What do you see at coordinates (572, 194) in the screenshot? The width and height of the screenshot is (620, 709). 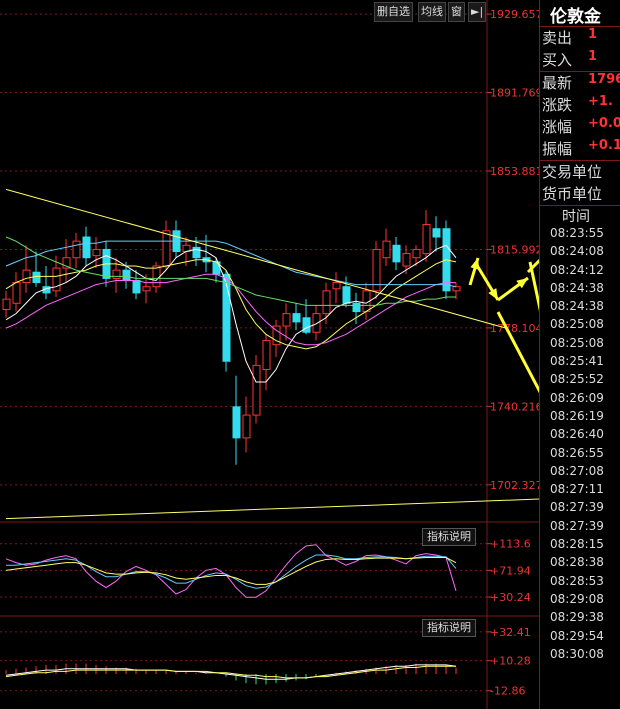 I see `currency-unit-label: 货币单位` at bounding box center [572, 194].